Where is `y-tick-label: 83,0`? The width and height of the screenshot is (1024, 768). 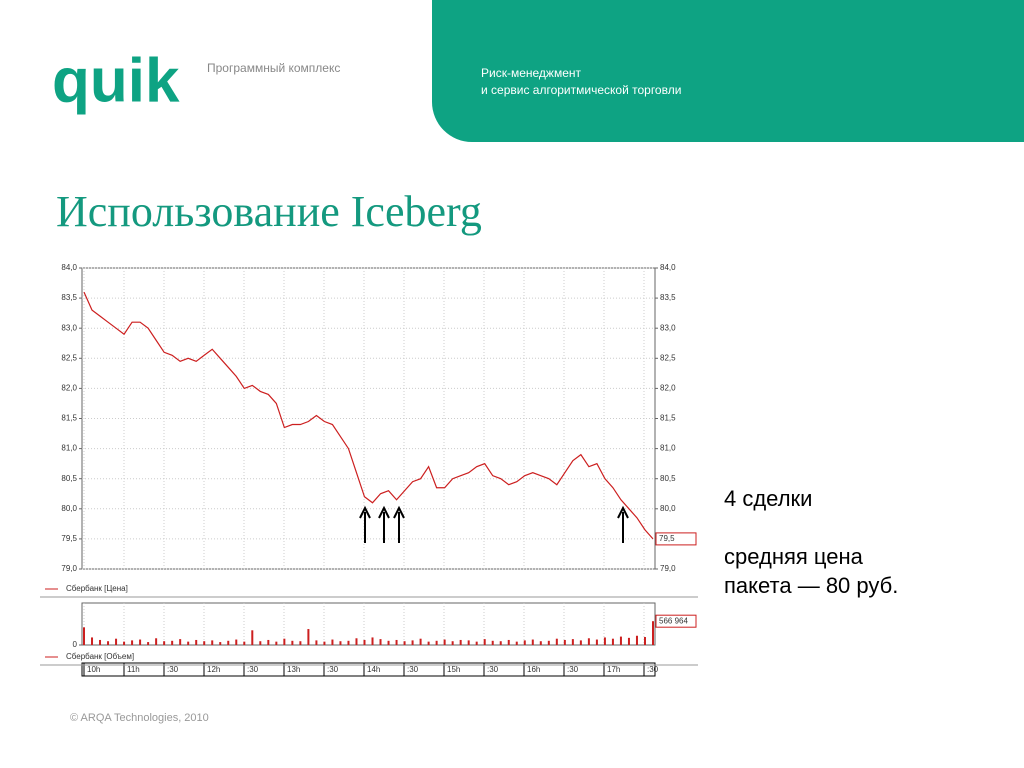 y-tick-label: 83,0 is located at coordinates (69, 327).